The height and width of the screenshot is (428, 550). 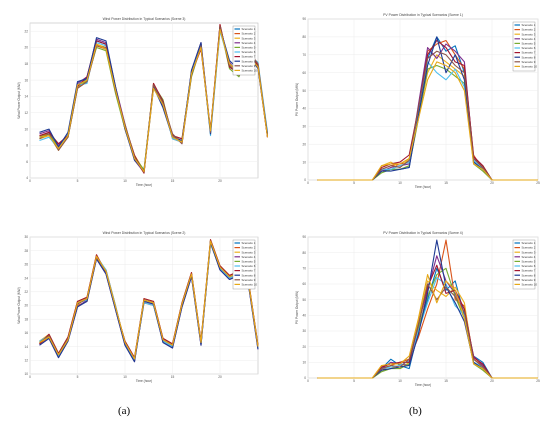 I want to click on y-tick-label: 28, so click(x=26, y=251).